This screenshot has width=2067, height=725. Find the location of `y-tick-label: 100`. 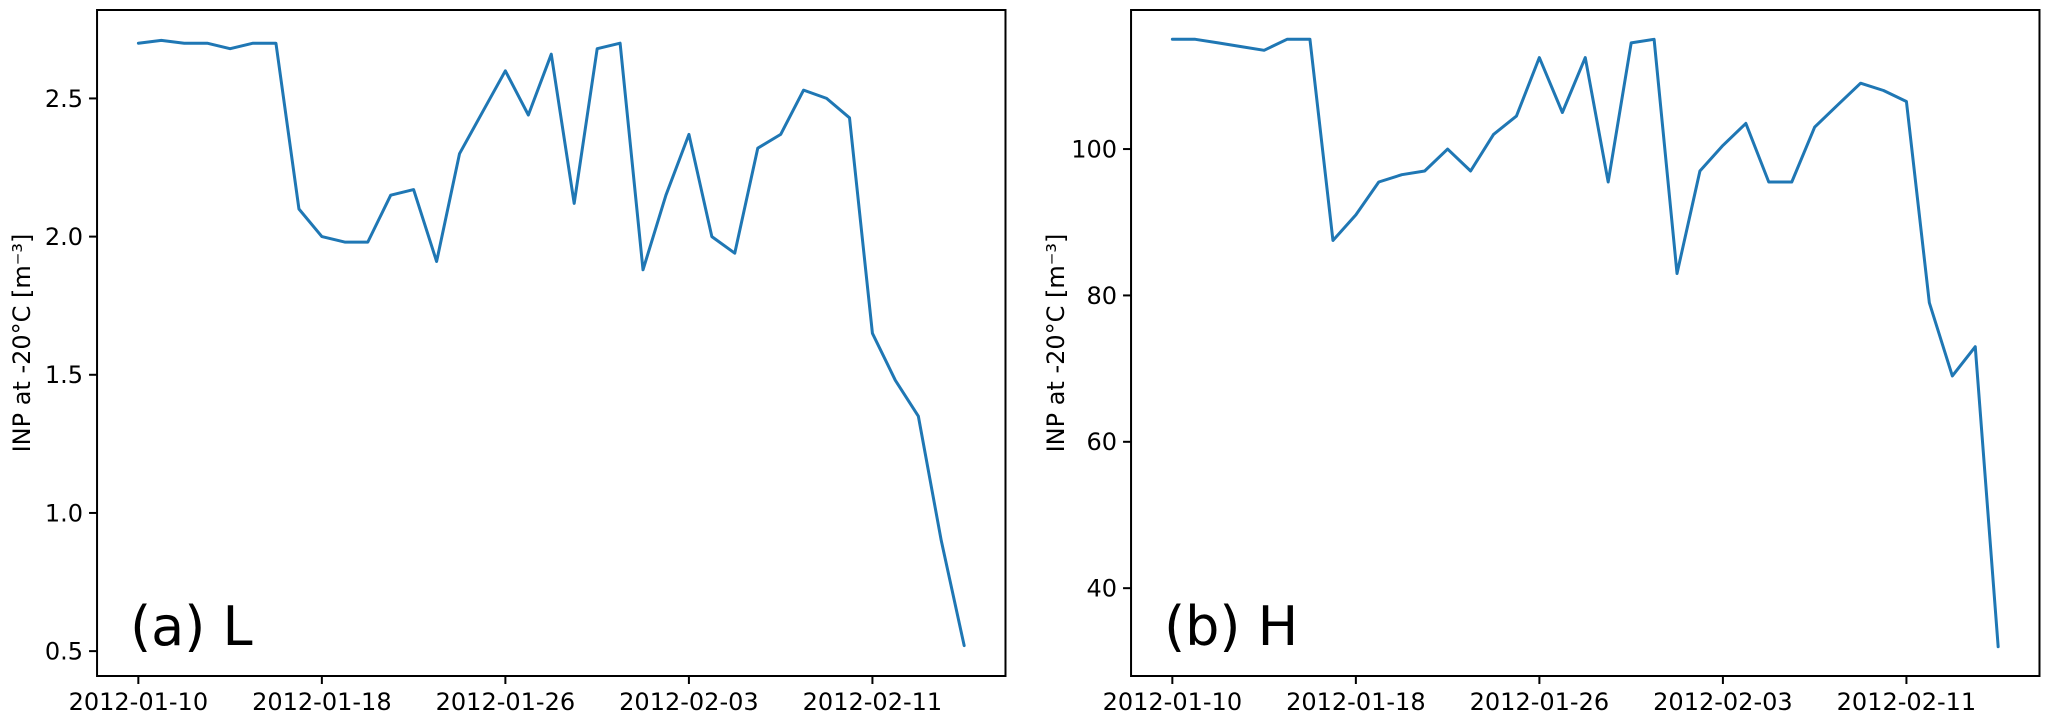

y-tick-label: 100 is located at coordinates (1094, 149).